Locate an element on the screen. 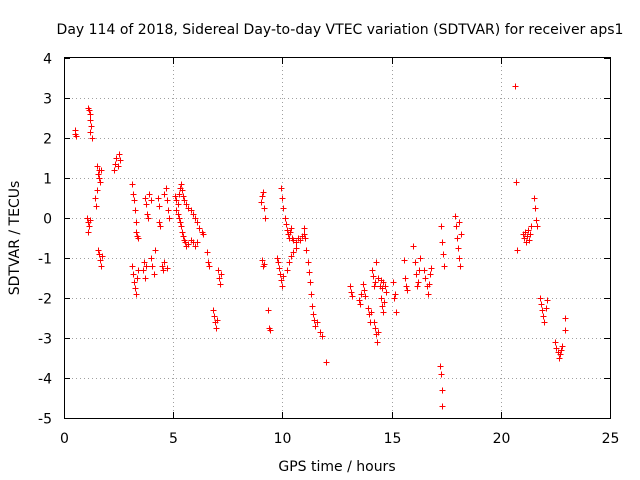 The height and width of the screenshot is (480, 640). y-tick-label: -5 is located at coordinates (45, 420).